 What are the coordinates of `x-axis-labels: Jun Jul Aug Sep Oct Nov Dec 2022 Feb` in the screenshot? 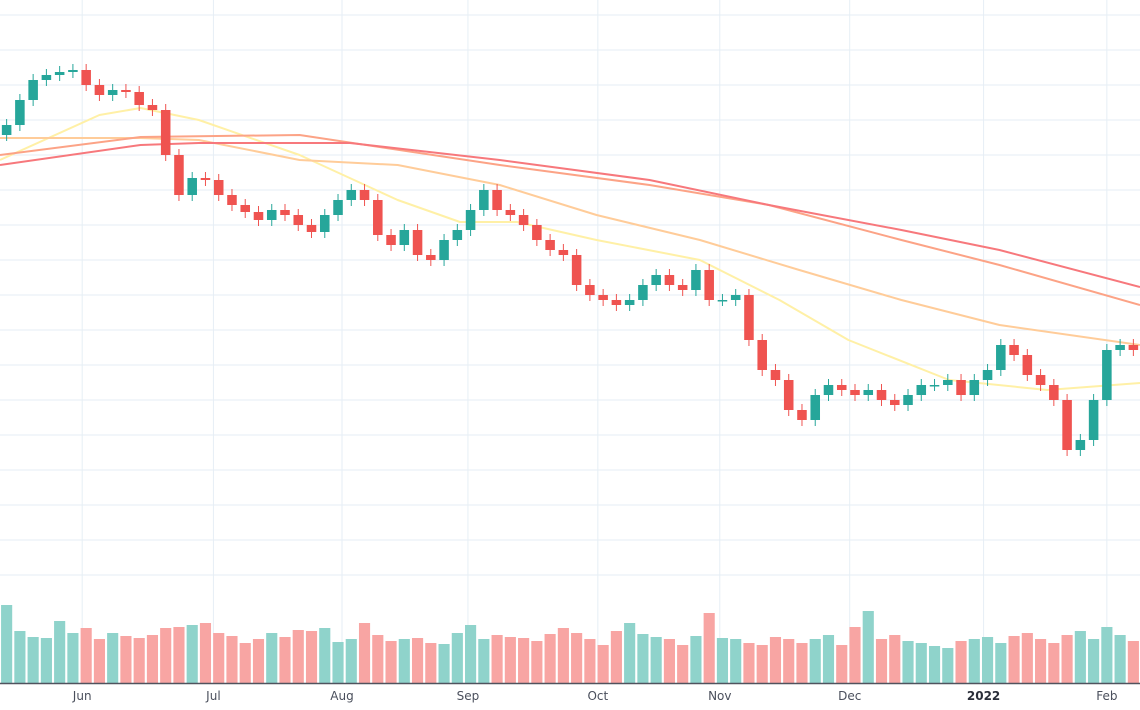 It's located at (595, 696).